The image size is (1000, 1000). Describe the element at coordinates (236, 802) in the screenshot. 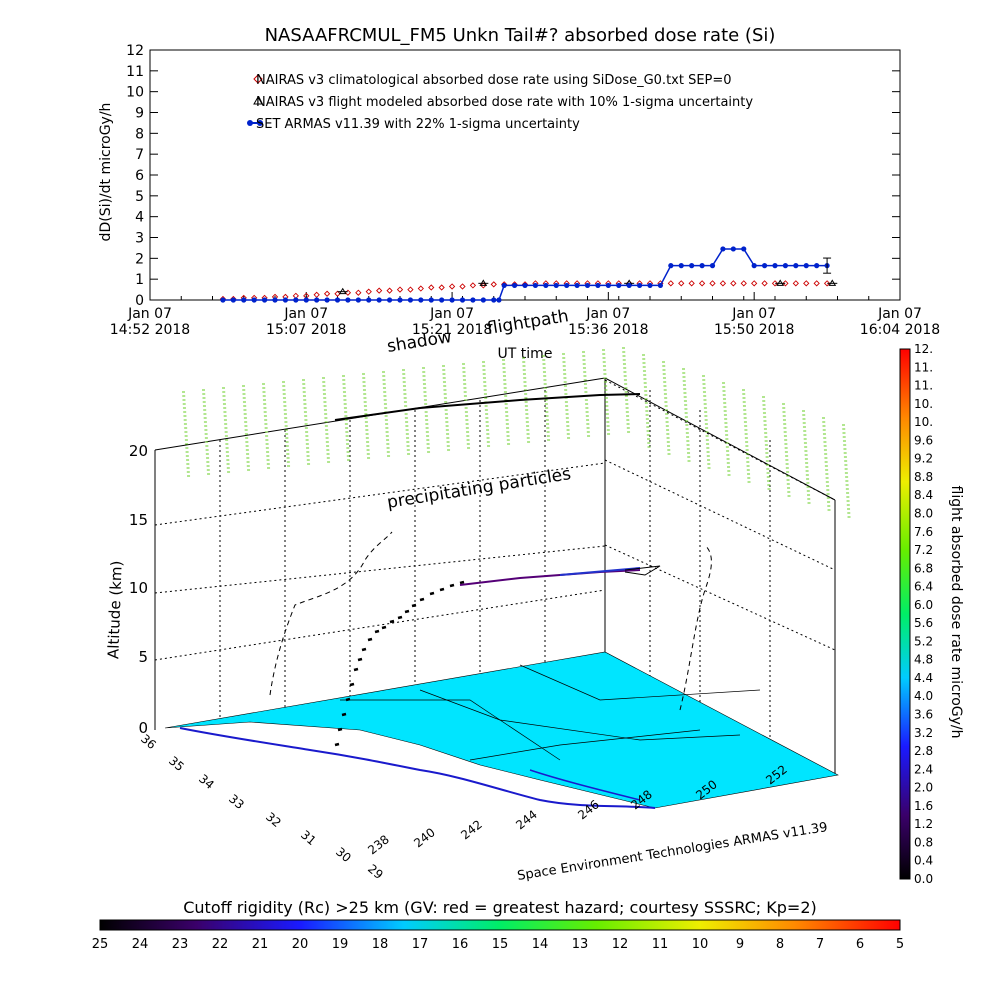

I see `latitude-tick-label: 33` at that location.